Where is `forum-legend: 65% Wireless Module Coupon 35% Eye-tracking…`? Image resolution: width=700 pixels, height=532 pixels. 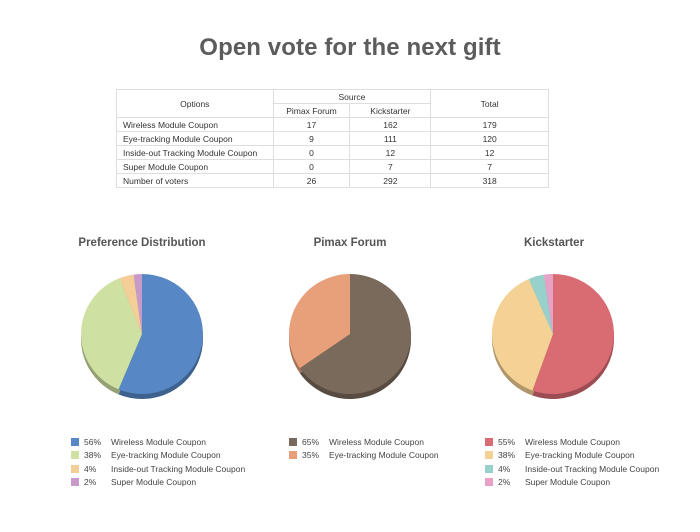 forum-legend: 65% Wireless Module Coupon 35% Eye-tracking… is located at coordinates (364, 448).